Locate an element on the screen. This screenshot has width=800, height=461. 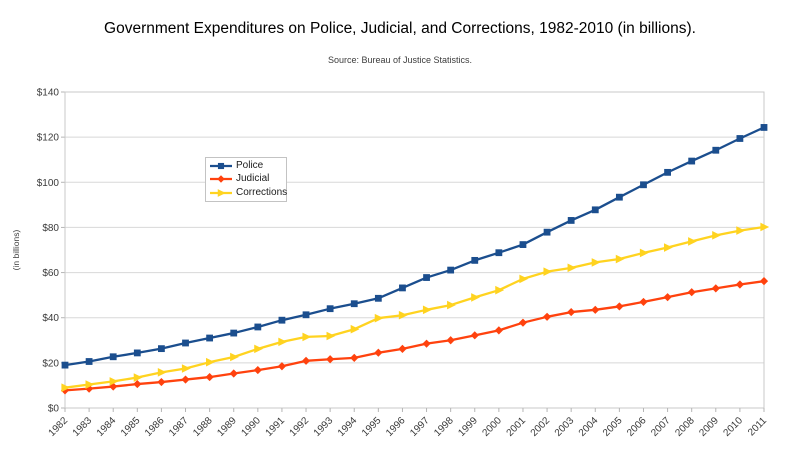
x-tick-label: 2009 is located at coordinates (709, 427).